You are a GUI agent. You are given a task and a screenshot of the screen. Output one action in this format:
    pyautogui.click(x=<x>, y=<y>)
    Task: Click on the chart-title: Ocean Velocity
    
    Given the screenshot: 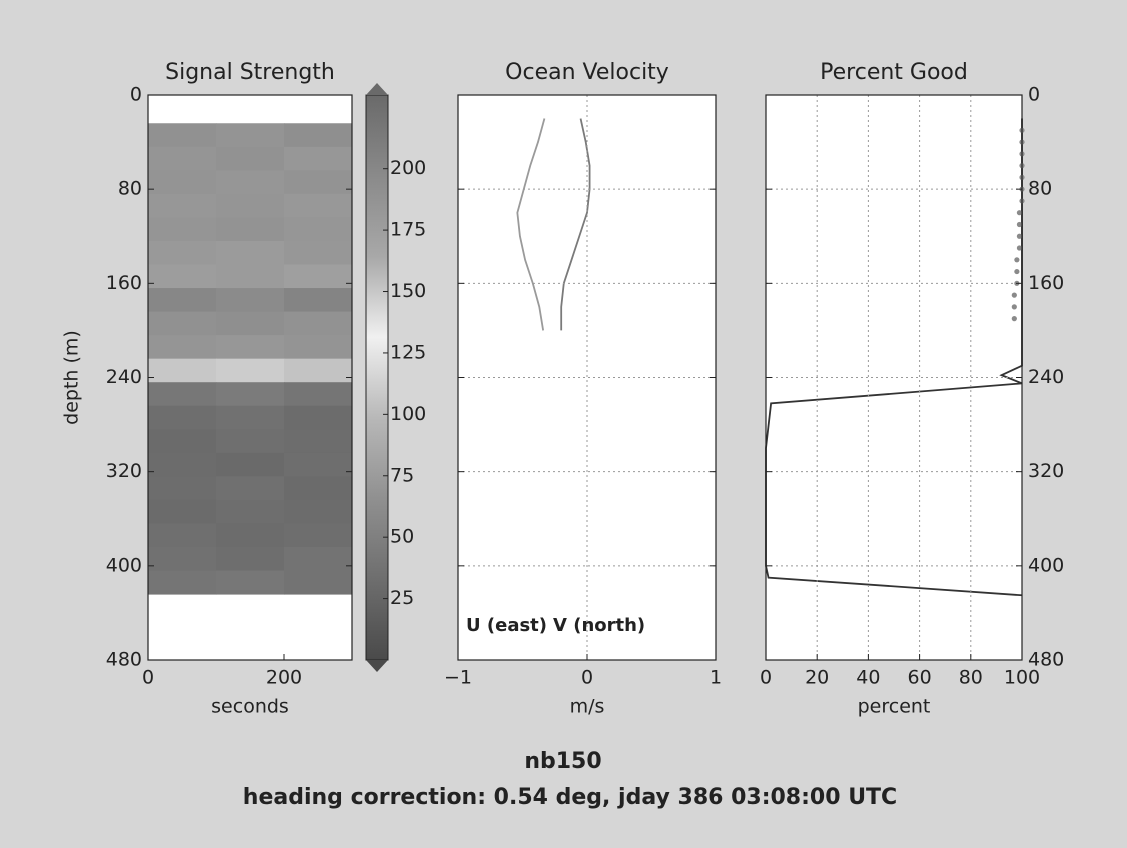 What is the action you would take?
    pyautogui.click(x=587, y=72)
    